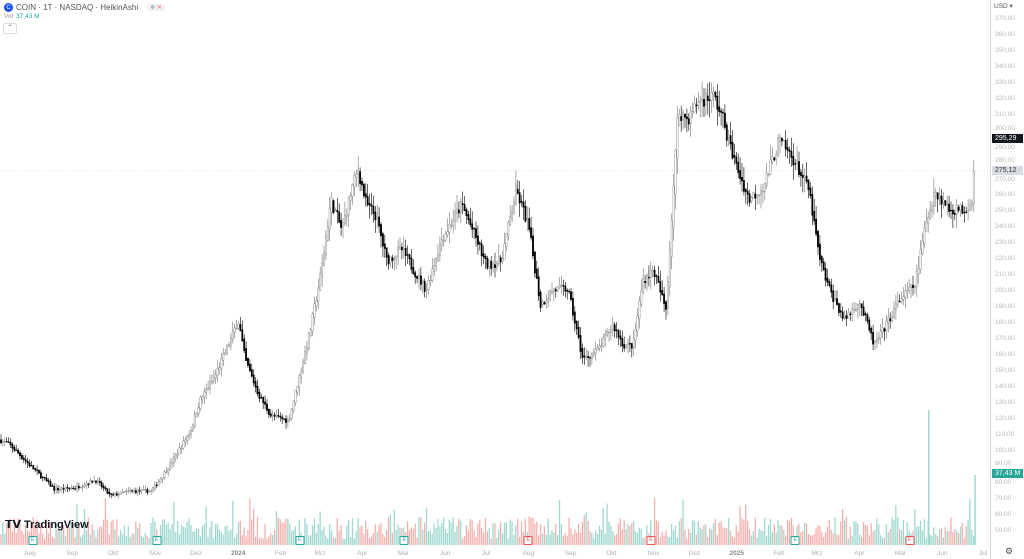 The image size is (1024, 559). What do you see at coordinates (77, 7) in the screenshot?
I see `symbol-title: COIN · 1T · NASDAQ · HeikinAshi` at bounding box center [77, 7].